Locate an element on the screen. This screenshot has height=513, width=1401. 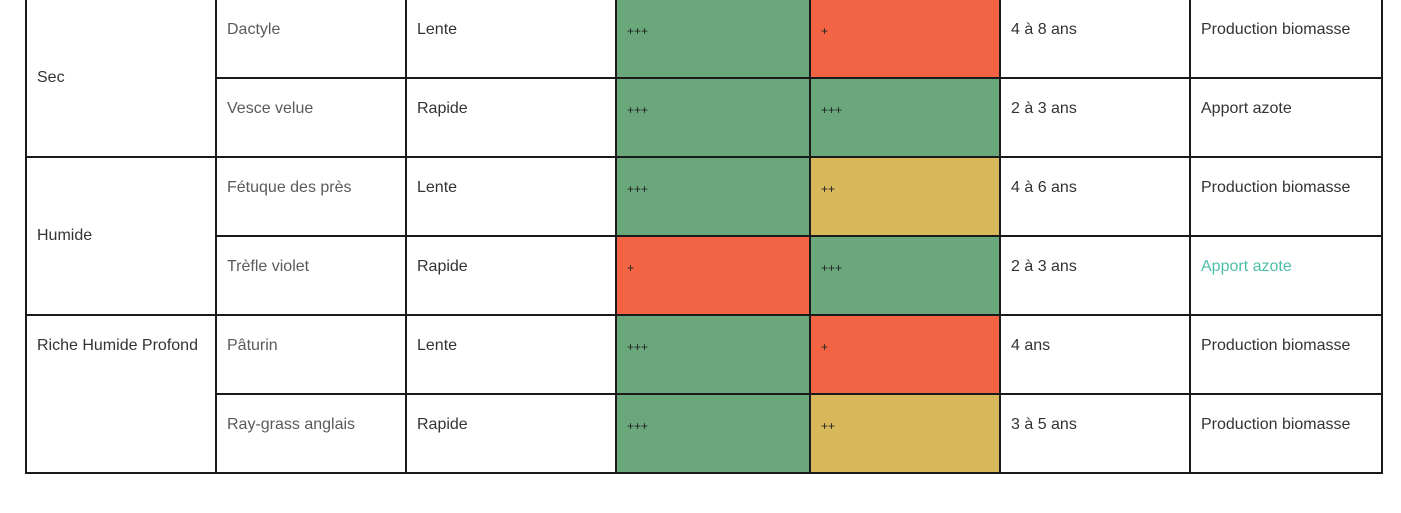
soil-type-cell: Riche Humide Profond is located at coordinates (121, 394).